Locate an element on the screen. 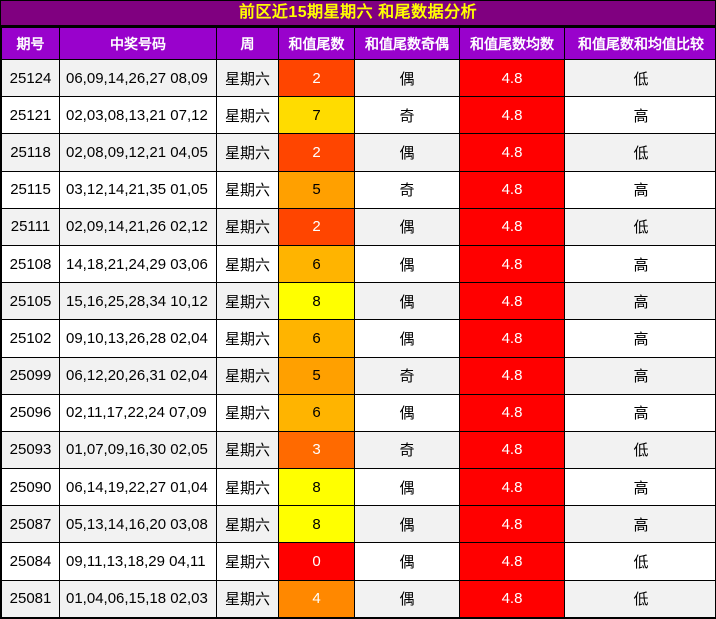  table-row: 25084 09,11,13,18,29 04,11 星期六 0 偶 4.8 低 is located at coordinates (358, 561).